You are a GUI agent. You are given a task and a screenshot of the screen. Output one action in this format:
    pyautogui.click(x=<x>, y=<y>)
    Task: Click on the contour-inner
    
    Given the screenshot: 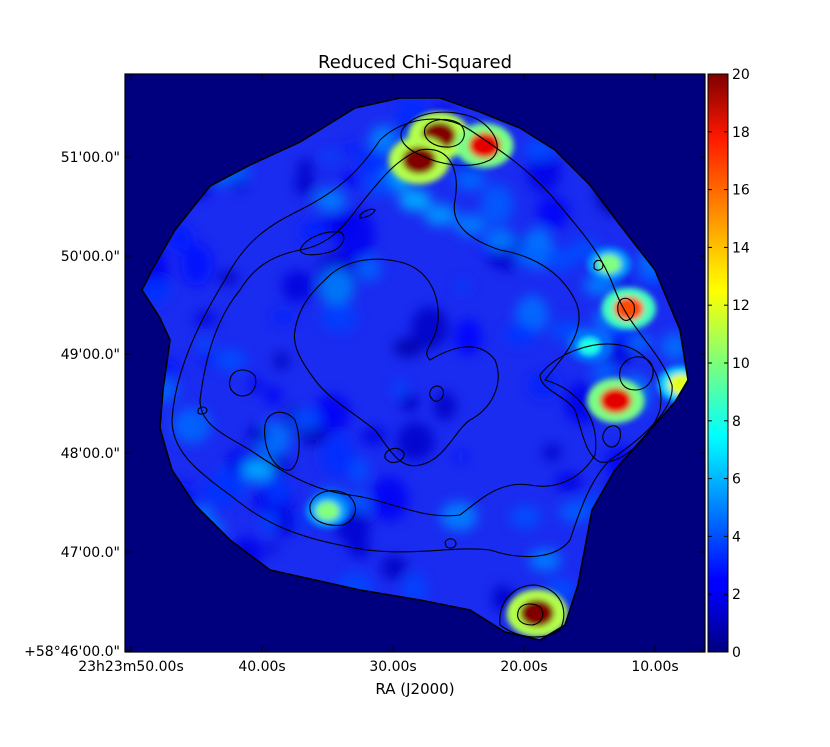 What is the action you would take?
    pyautogui.click(x=396, y=362)
    